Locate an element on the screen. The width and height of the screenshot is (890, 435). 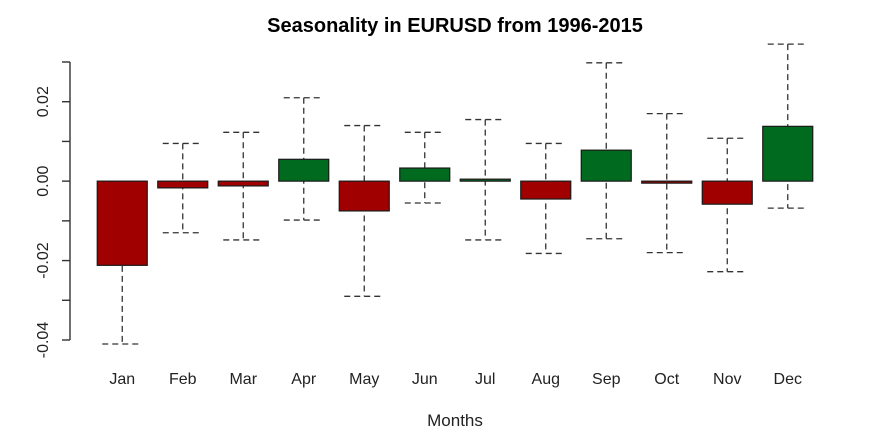
x-tick-label: Jul is located at coordinates (485, 379).